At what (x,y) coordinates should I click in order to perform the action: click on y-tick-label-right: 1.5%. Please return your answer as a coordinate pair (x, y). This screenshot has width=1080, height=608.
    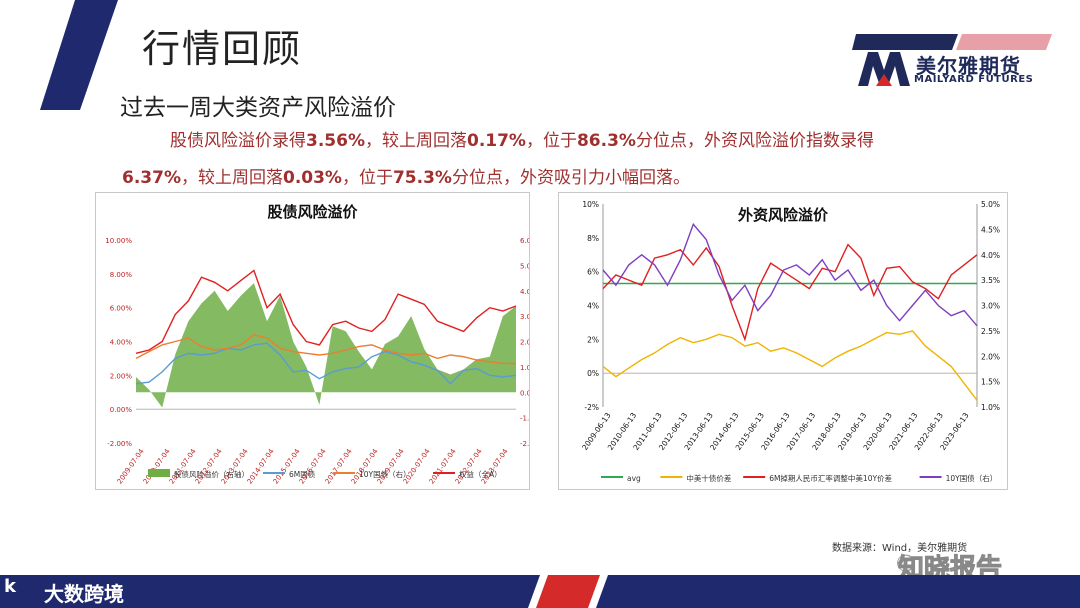
    Looking at the image, I should click on (990, 382).